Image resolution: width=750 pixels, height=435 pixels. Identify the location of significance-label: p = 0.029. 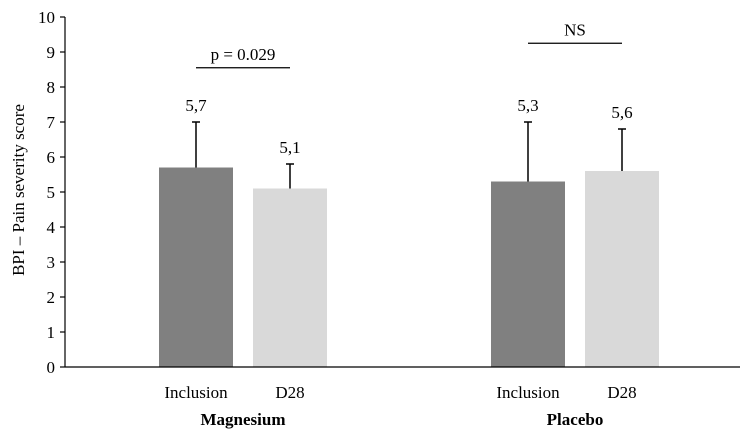
(243, 54).